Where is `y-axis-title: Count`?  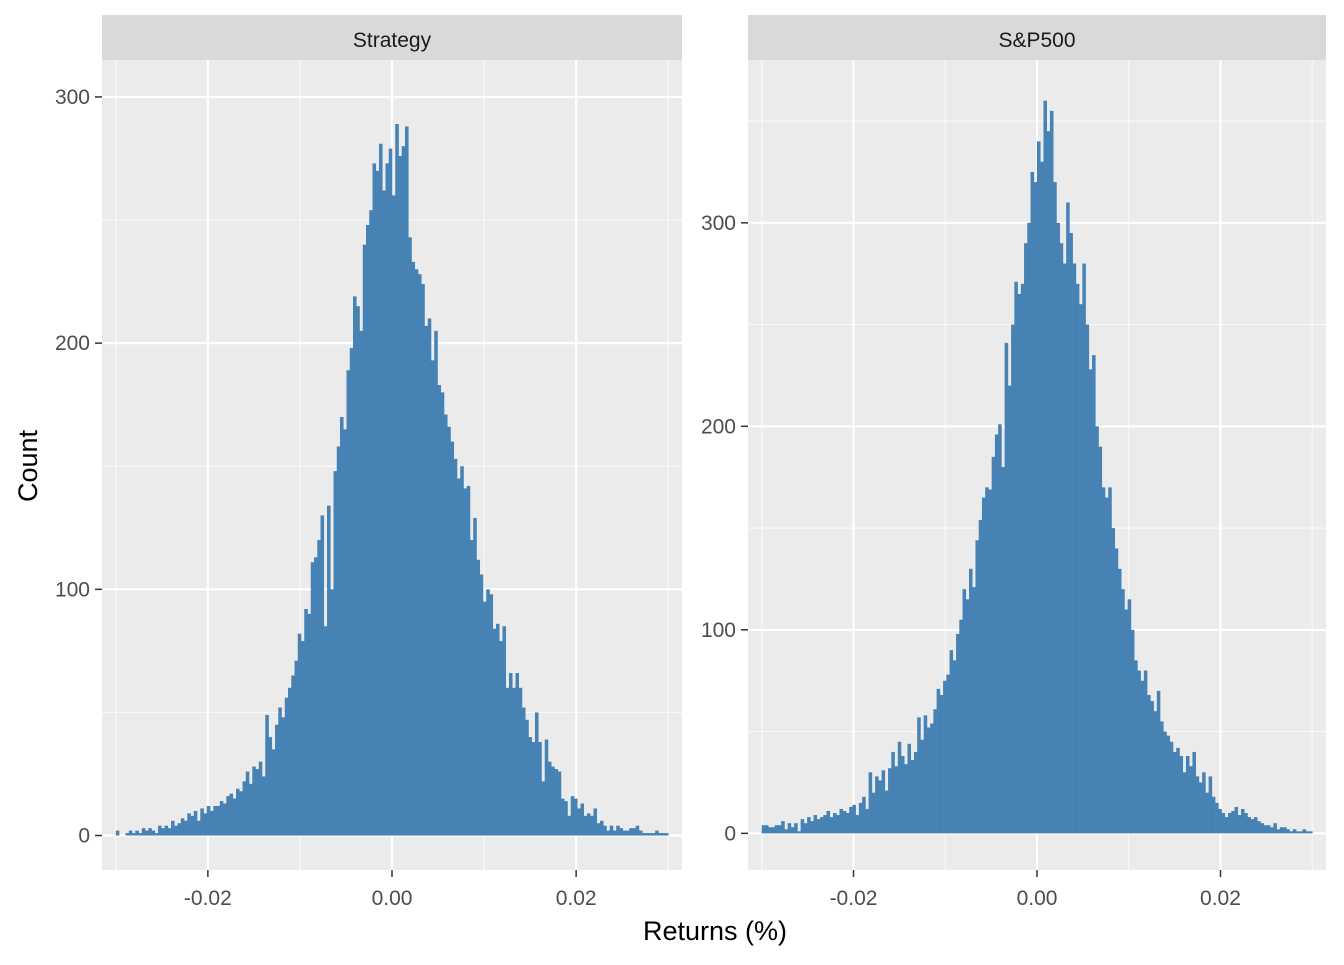 y-axis-title: Count is located at coordinates (28, 465).